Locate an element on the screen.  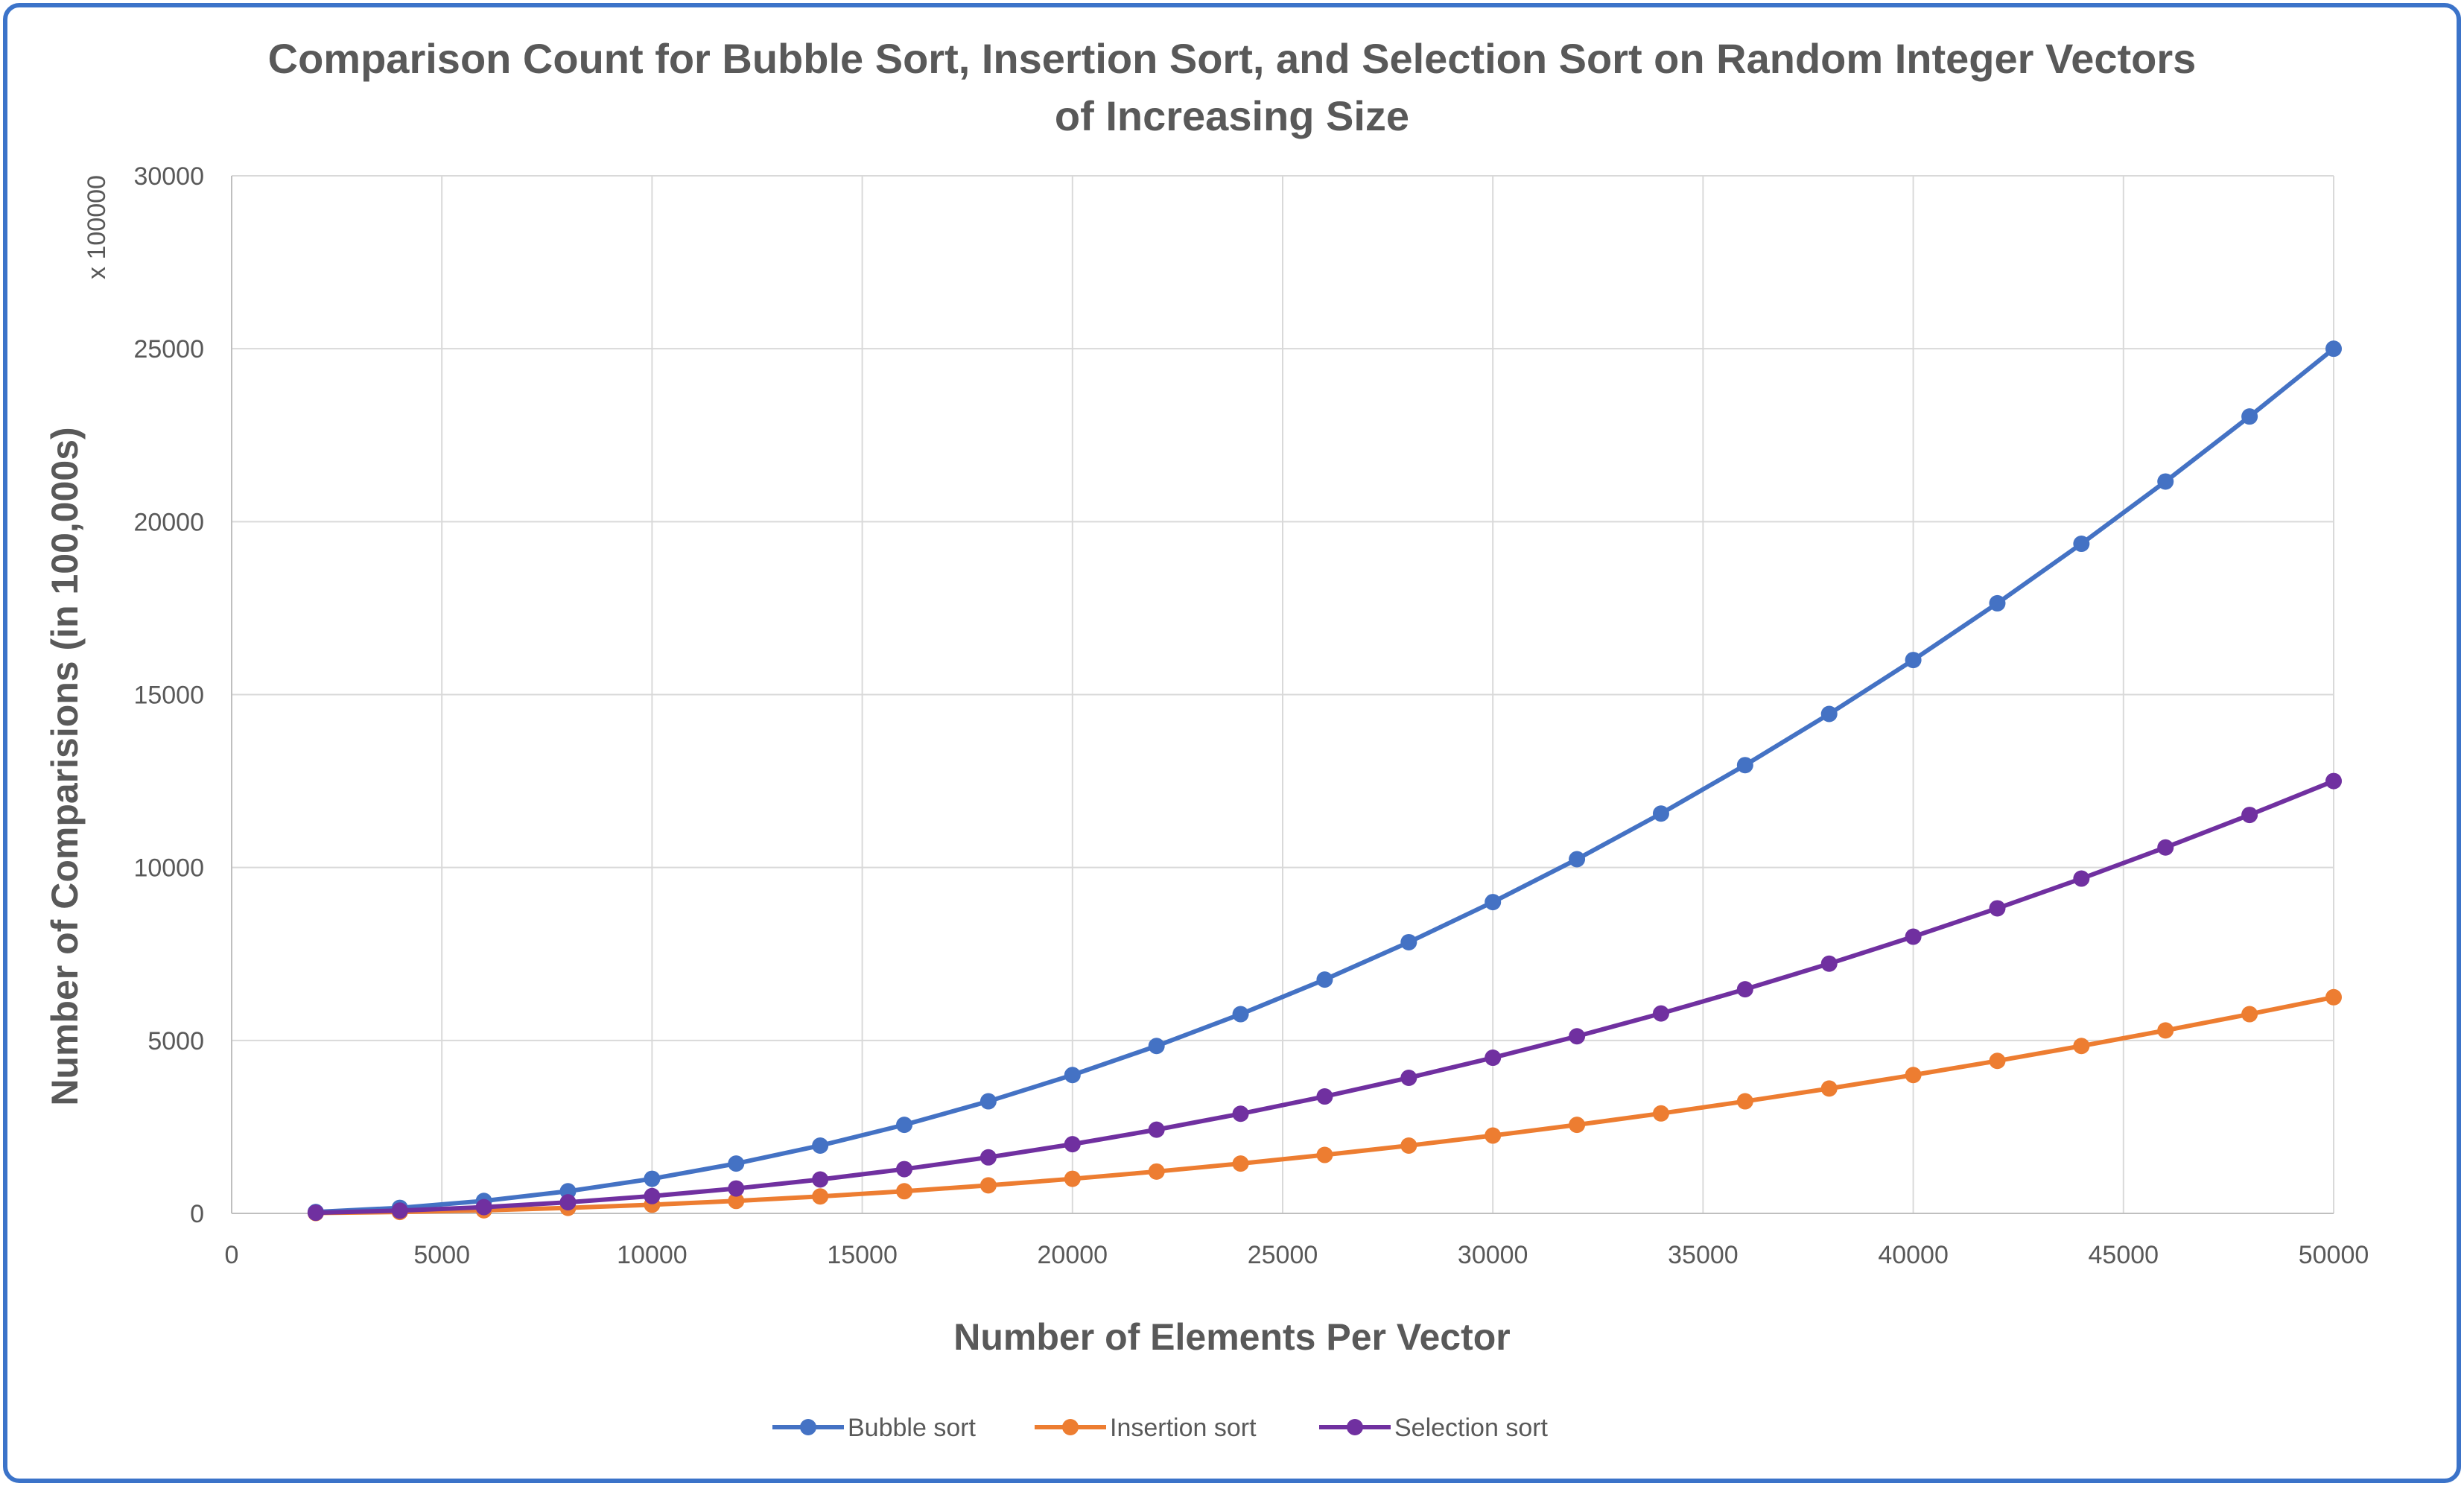
legend-label-selection-sort: Selection sort is located at coordinates (1471, 1428).